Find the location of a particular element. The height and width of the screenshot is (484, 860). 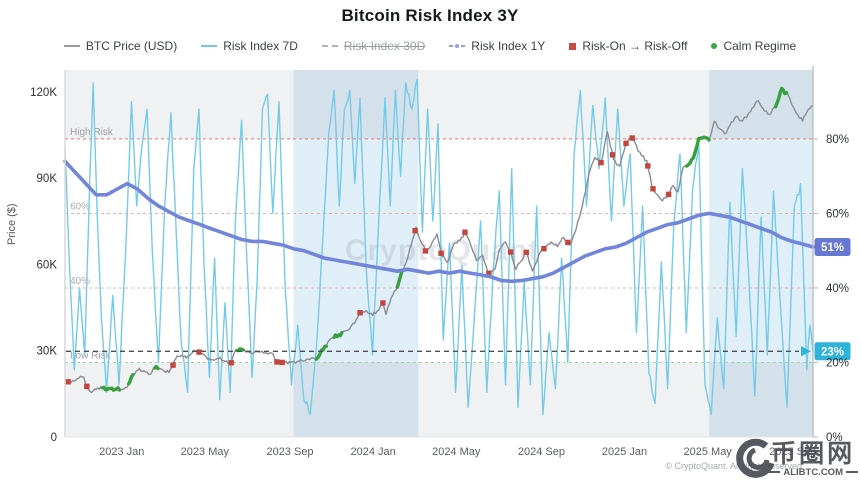

x-axis-tick-label: 2023 May is located at coordinates (205, 452).